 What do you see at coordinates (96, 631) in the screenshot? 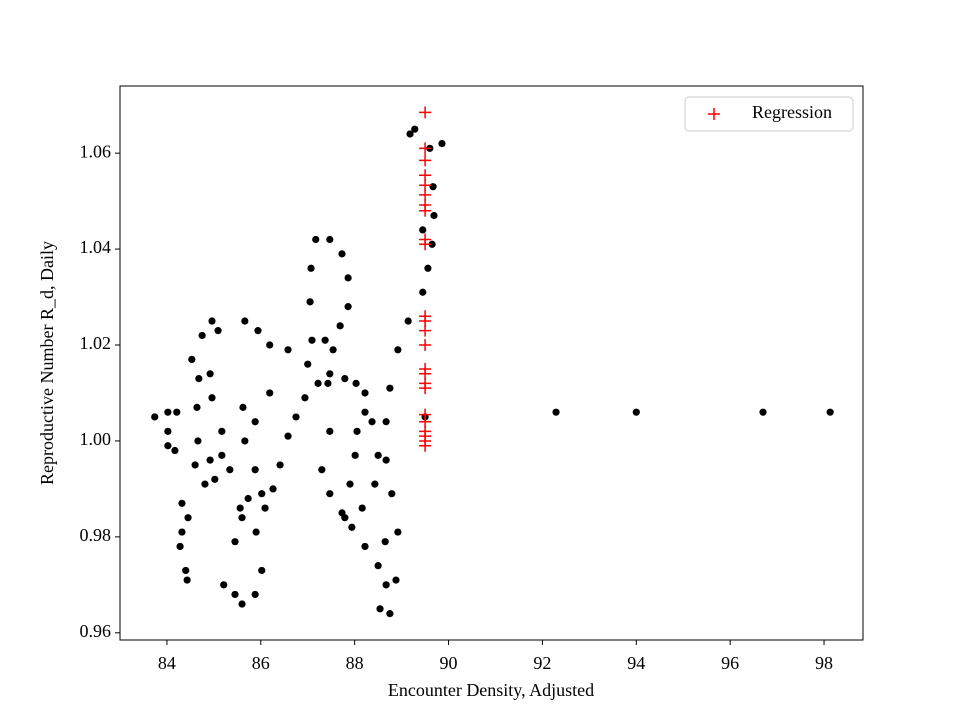
I see `y-tick-label: 0.96` at bounding box center [96, 631].